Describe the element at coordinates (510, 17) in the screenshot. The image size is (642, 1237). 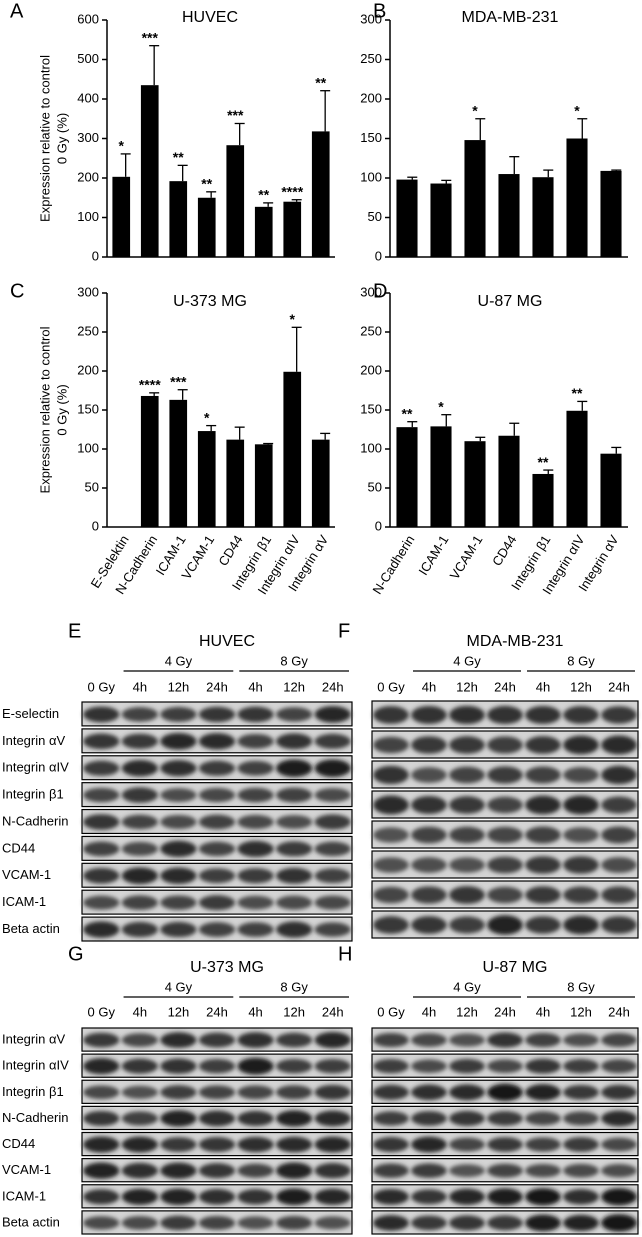
I see `chart-title: MDA-MB-231` at that location.